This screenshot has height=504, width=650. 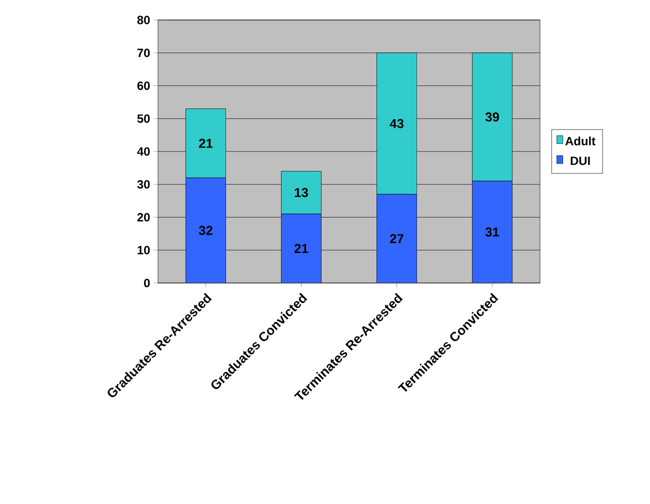 What do you see at coordinates (143, 53) in the screenshot?
I see `y-tick-label: 70` at bounding box center [143, 53].